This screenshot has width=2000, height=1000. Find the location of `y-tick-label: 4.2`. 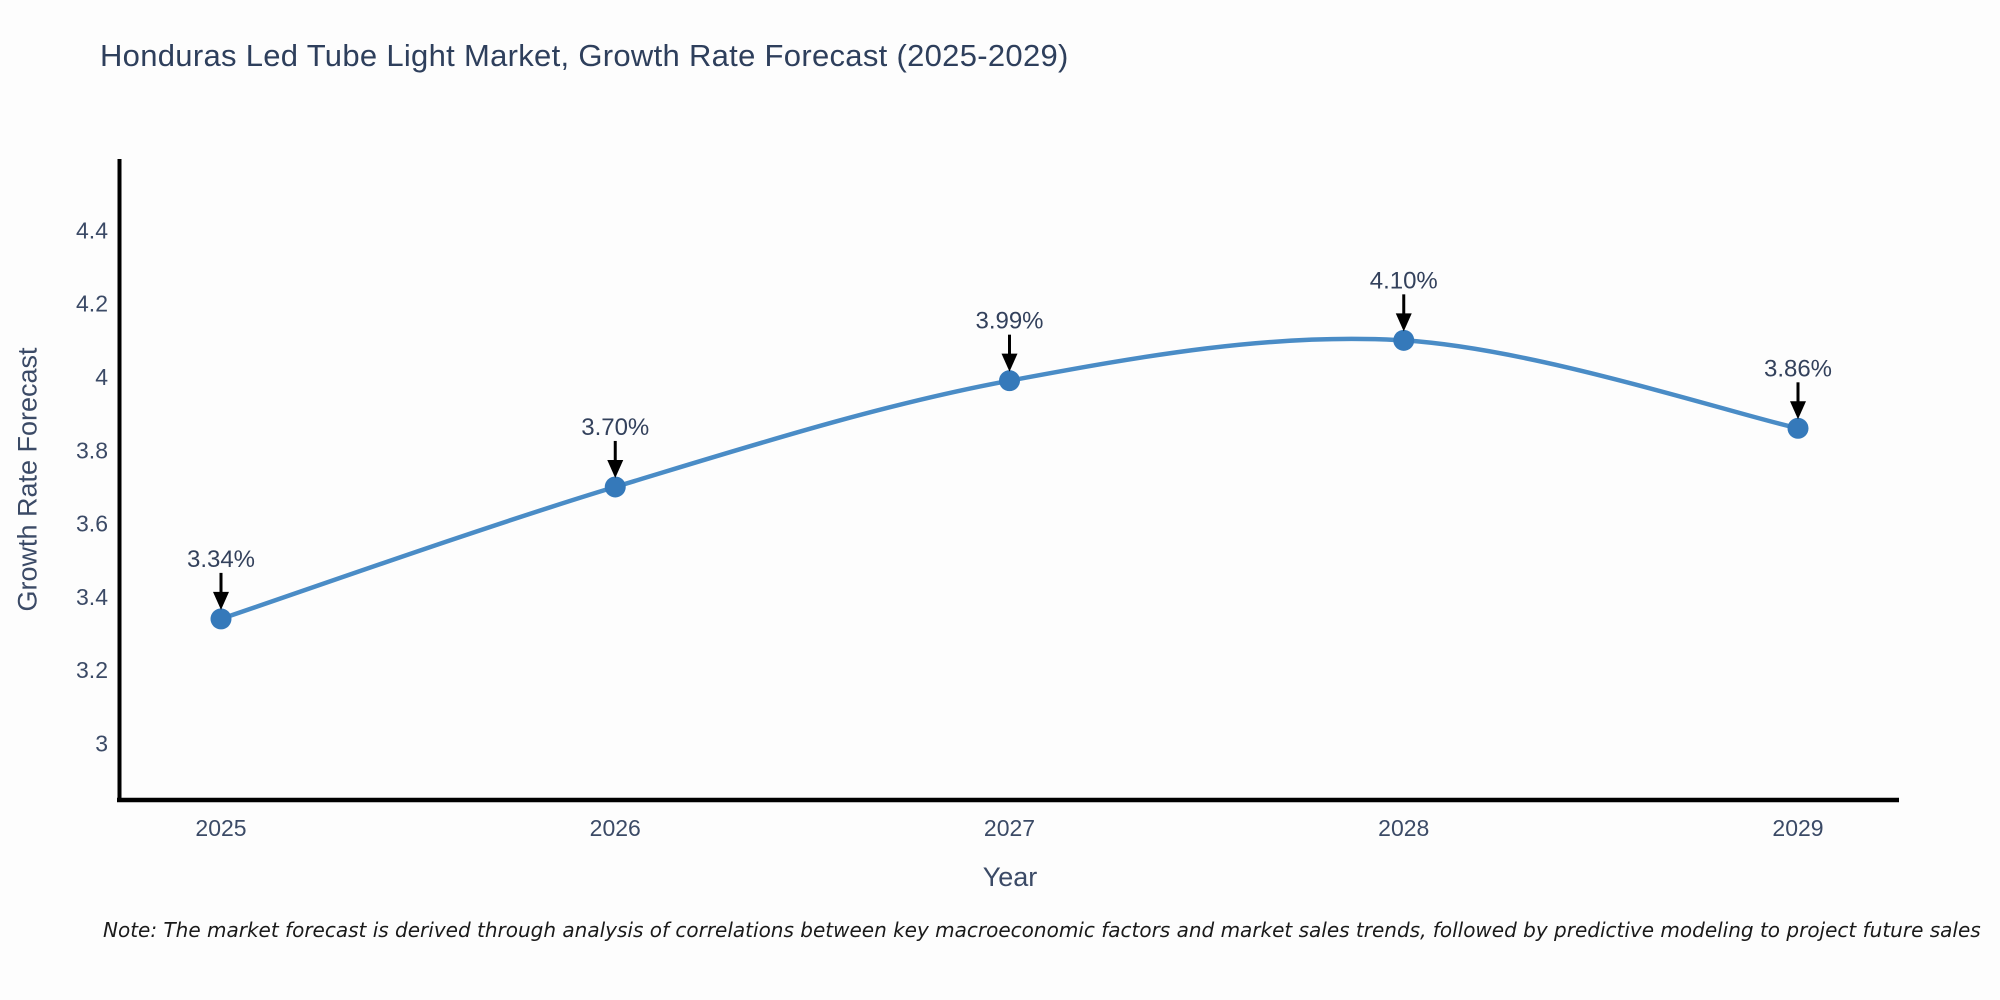

y-tick-label: 4.2 is located at coordinates (92, 304).